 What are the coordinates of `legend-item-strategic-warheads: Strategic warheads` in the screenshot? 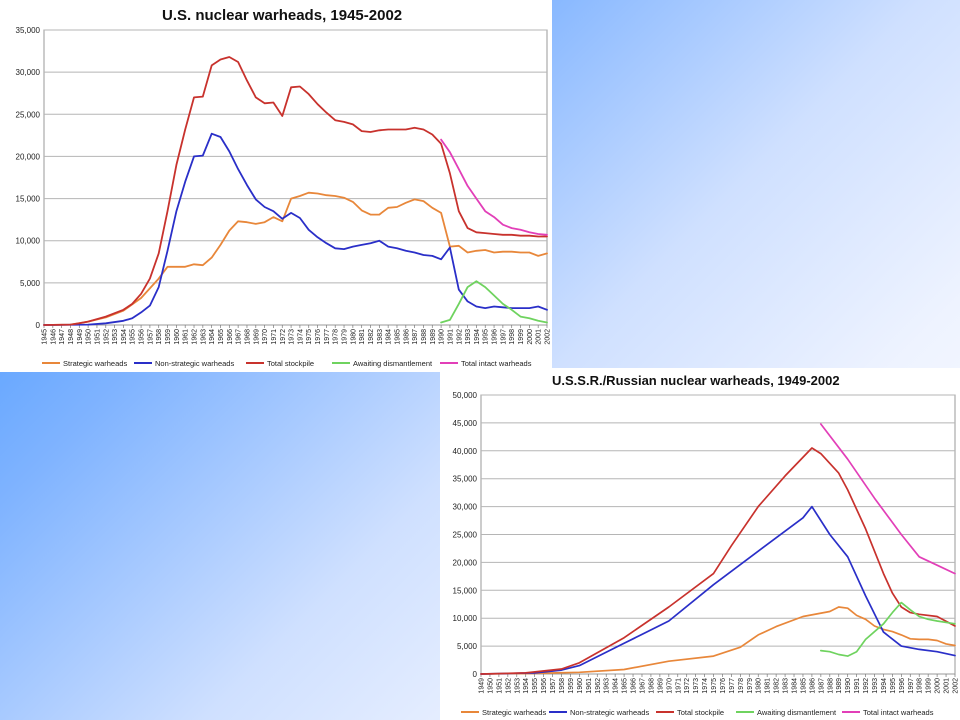 It's located at (503, 712).